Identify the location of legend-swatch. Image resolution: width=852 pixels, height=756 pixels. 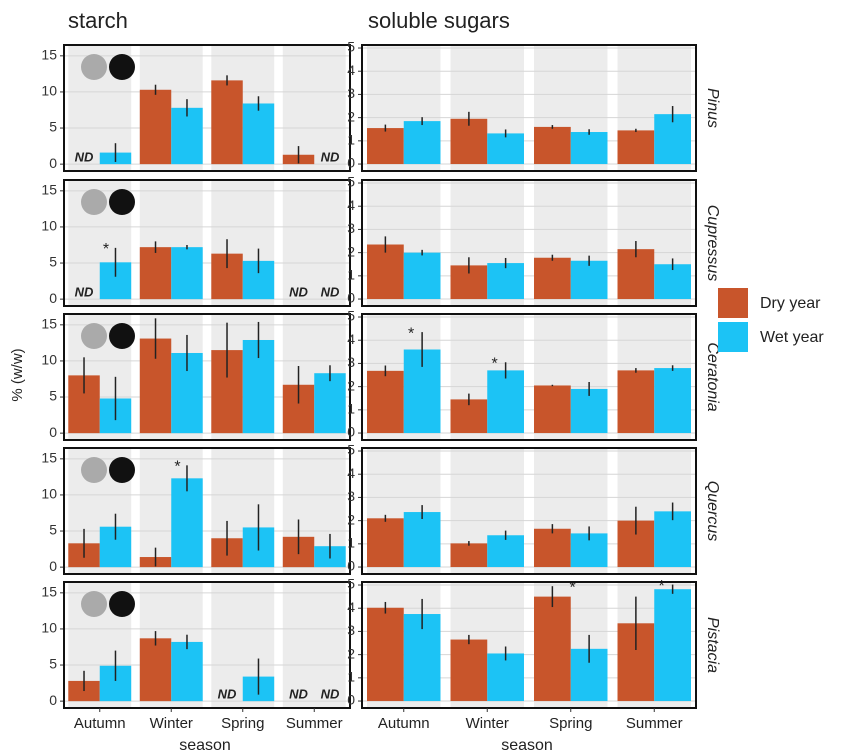
(733, 337).